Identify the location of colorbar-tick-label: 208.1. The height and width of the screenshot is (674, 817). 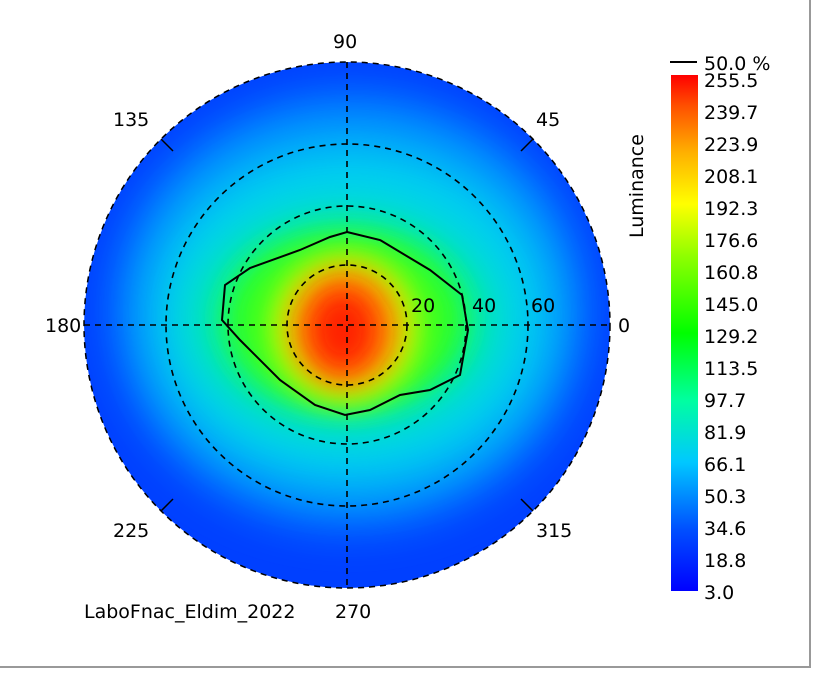
(731, 177).